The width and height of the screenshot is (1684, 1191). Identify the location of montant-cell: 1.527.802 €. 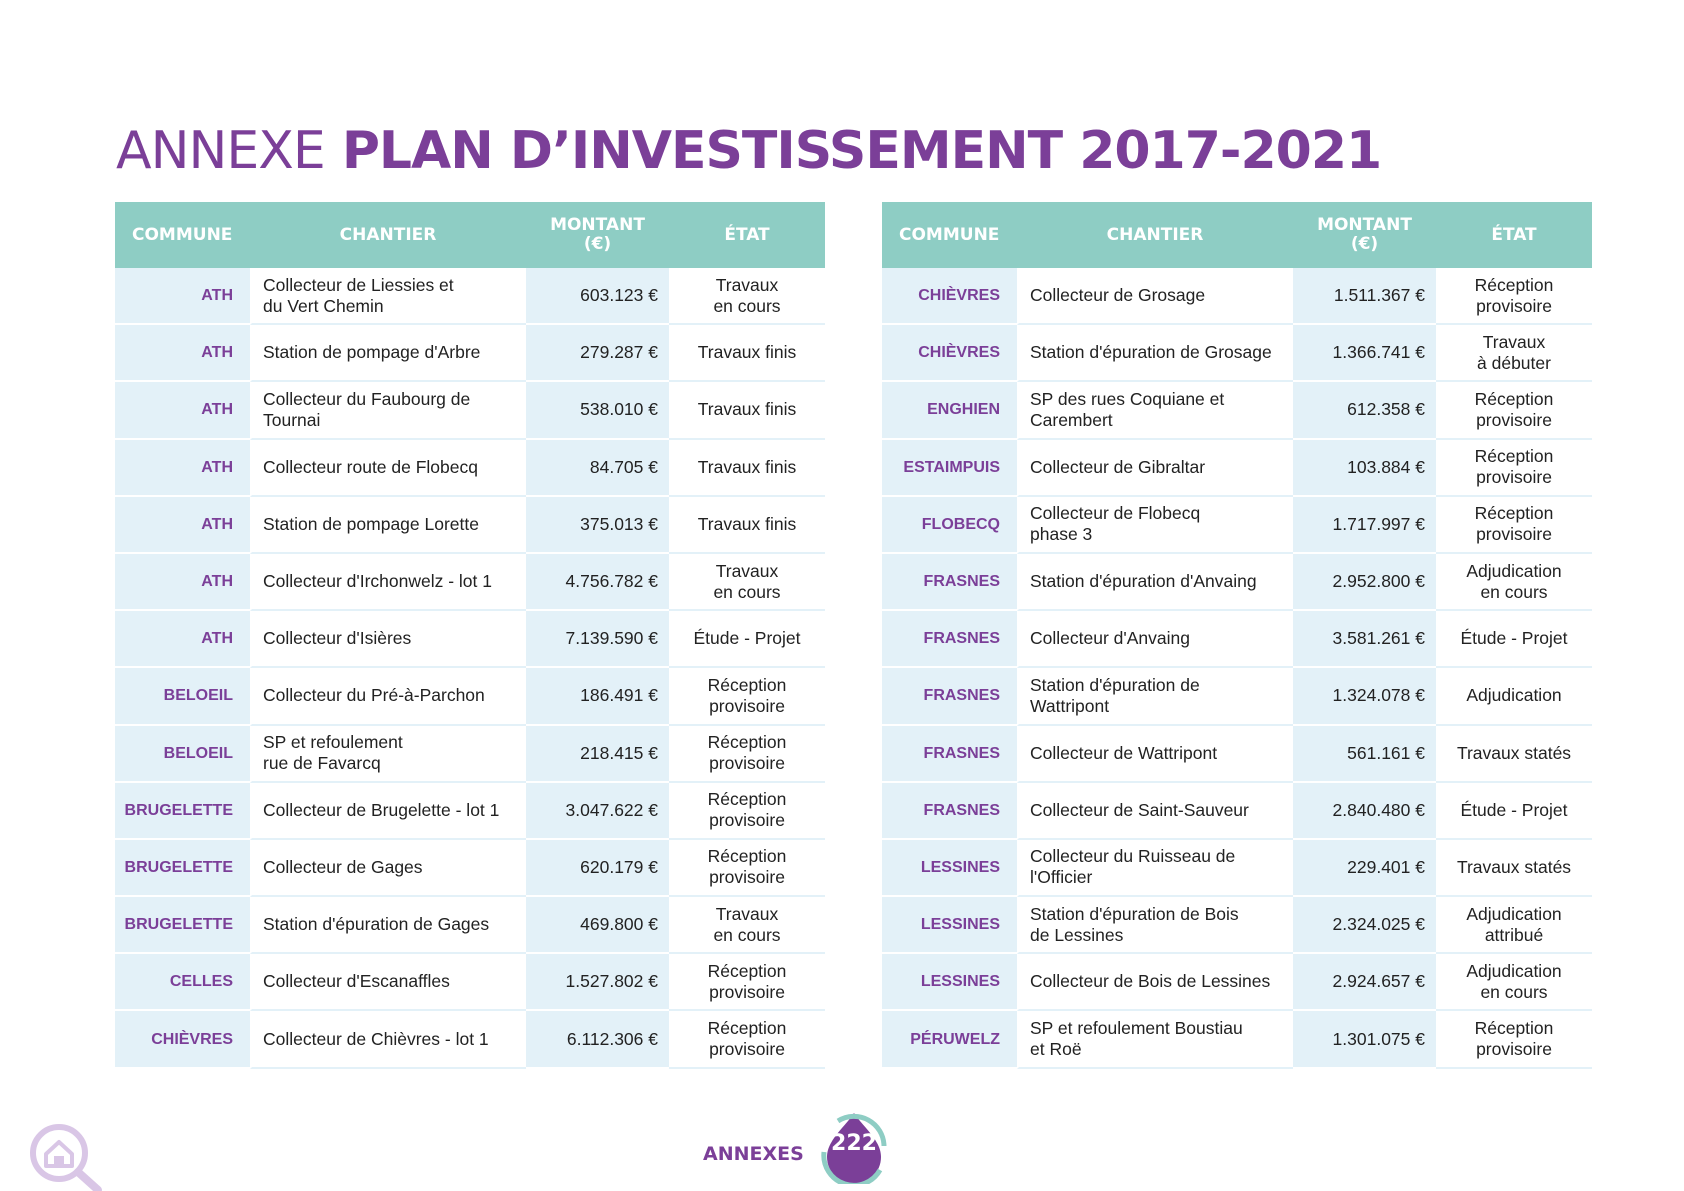
(597, 983).